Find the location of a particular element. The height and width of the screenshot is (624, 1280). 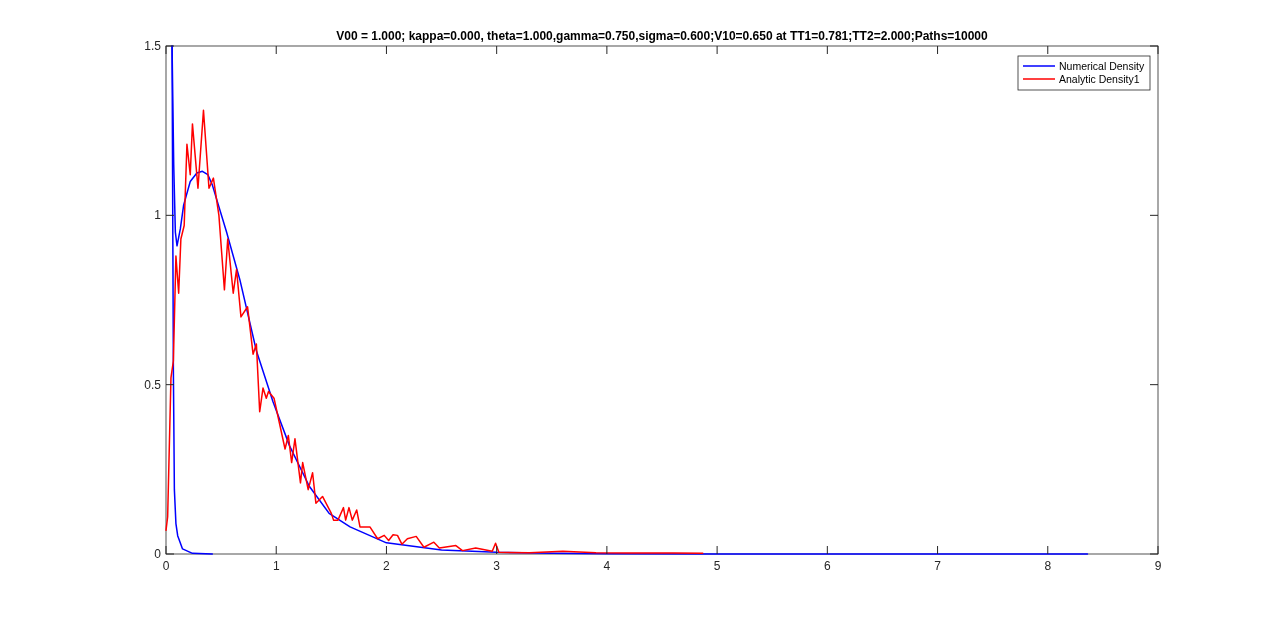

legend-label: Numerical Density is located at coordinates (1102, 66).